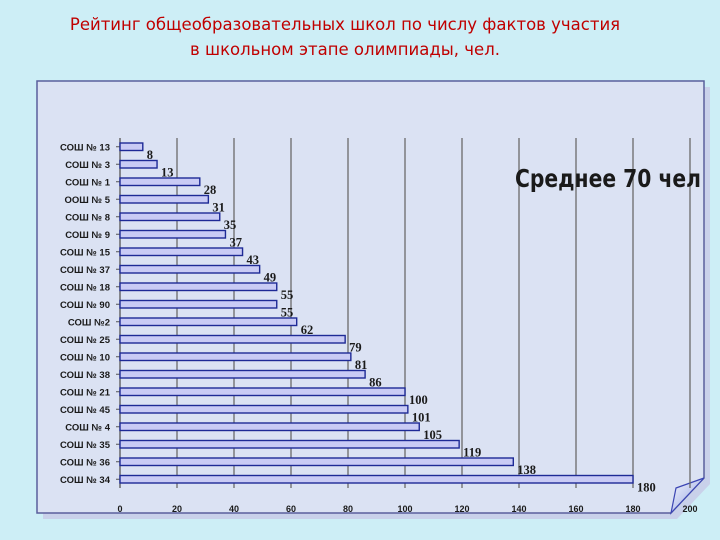 Image resolution: width=720 pixels, height=540 pixels. I want to click on bar-value-label: 81, so click(361, 365).